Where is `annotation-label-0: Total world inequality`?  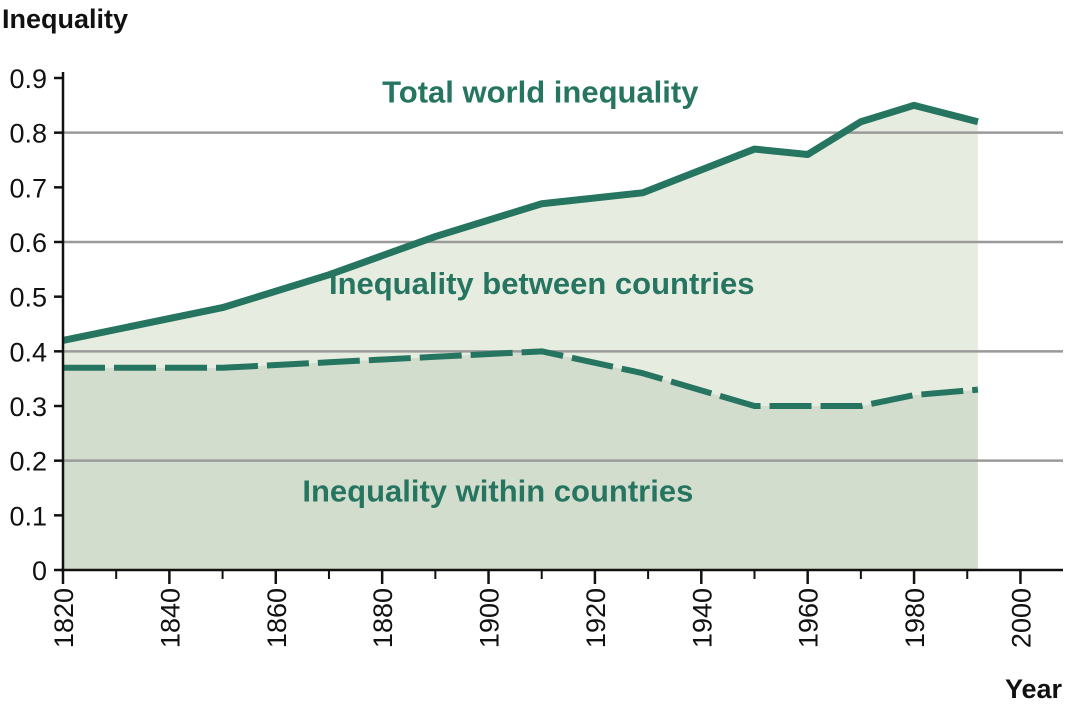
annotation-label-0: Total world inequality is located at coordinates (540, 92).